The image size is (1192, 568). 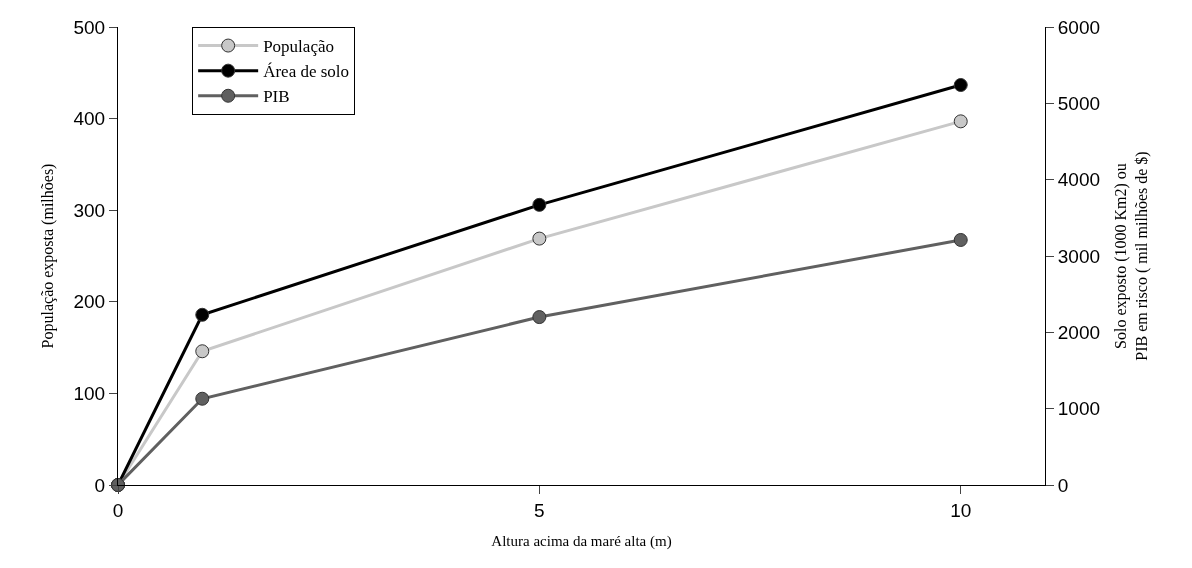 I want to click on y-tick-label: 400, so click(x=89, y=119).